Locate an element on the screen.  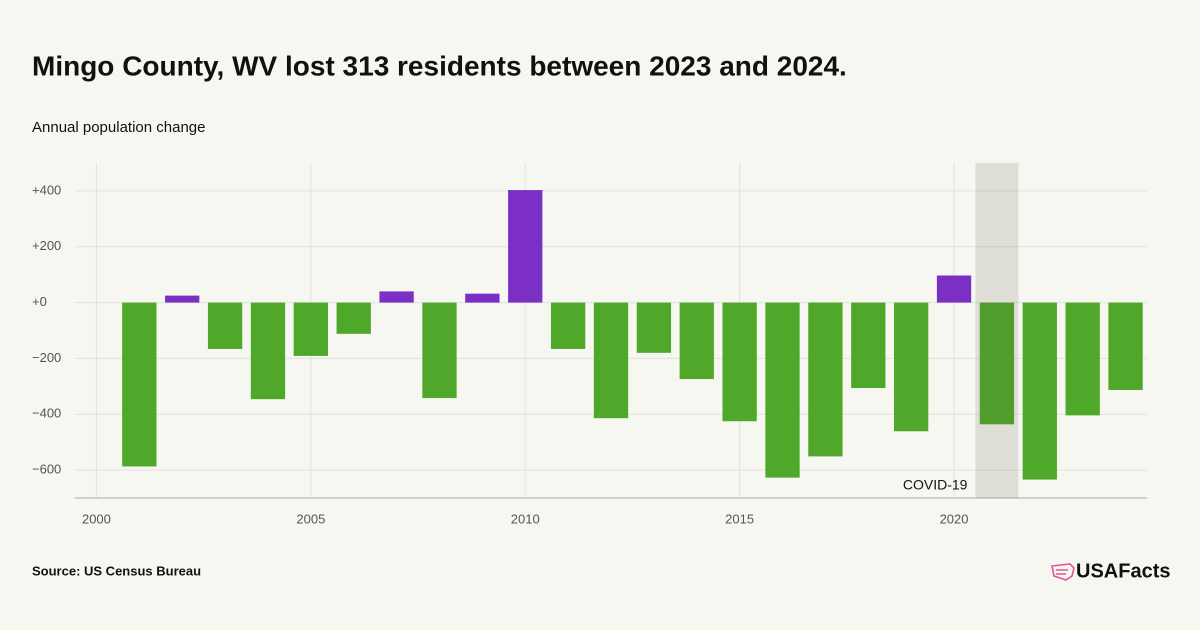
source: Source: US Census Bureau is located at coordinates (116, 570).